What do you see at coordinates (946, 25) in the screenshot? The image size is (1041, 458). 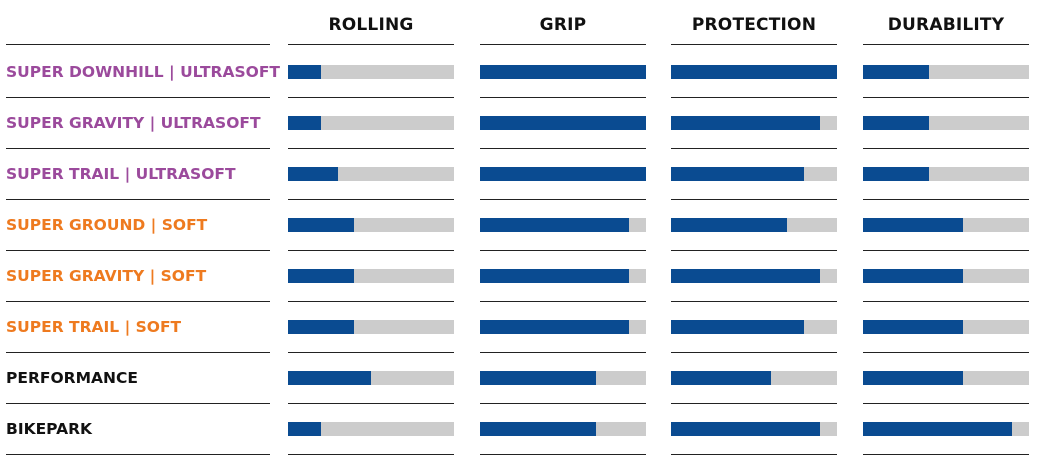 I see `column-header-durability: DURABILITY` at bounding box center [946, 25].